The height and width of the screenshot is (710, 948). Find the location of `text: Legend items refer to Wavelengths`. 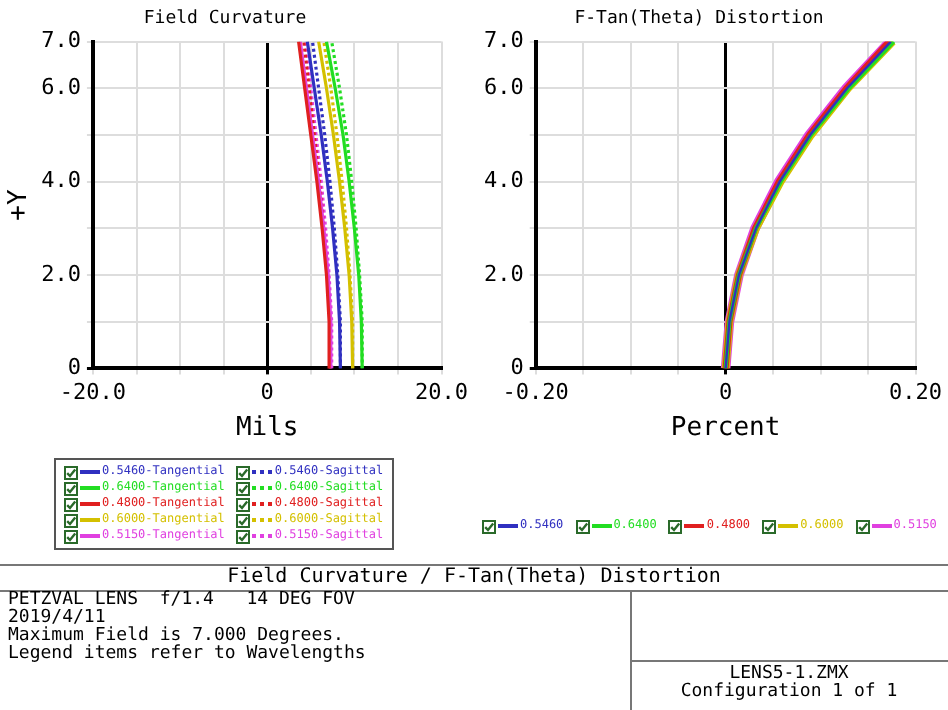

text: Legend items refer to Wavelengths is located at coordinates (188, 654).